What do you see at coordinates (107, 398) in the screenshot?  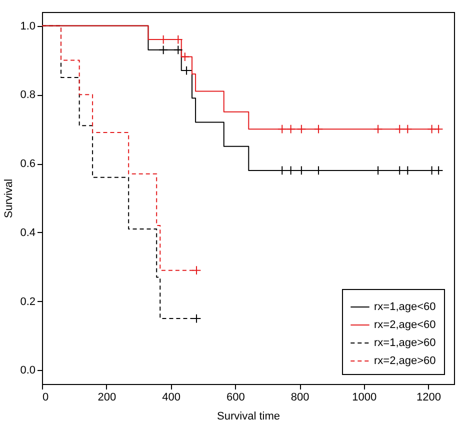 I see `x-tick-label: 200` at bounding box center [107, 398].